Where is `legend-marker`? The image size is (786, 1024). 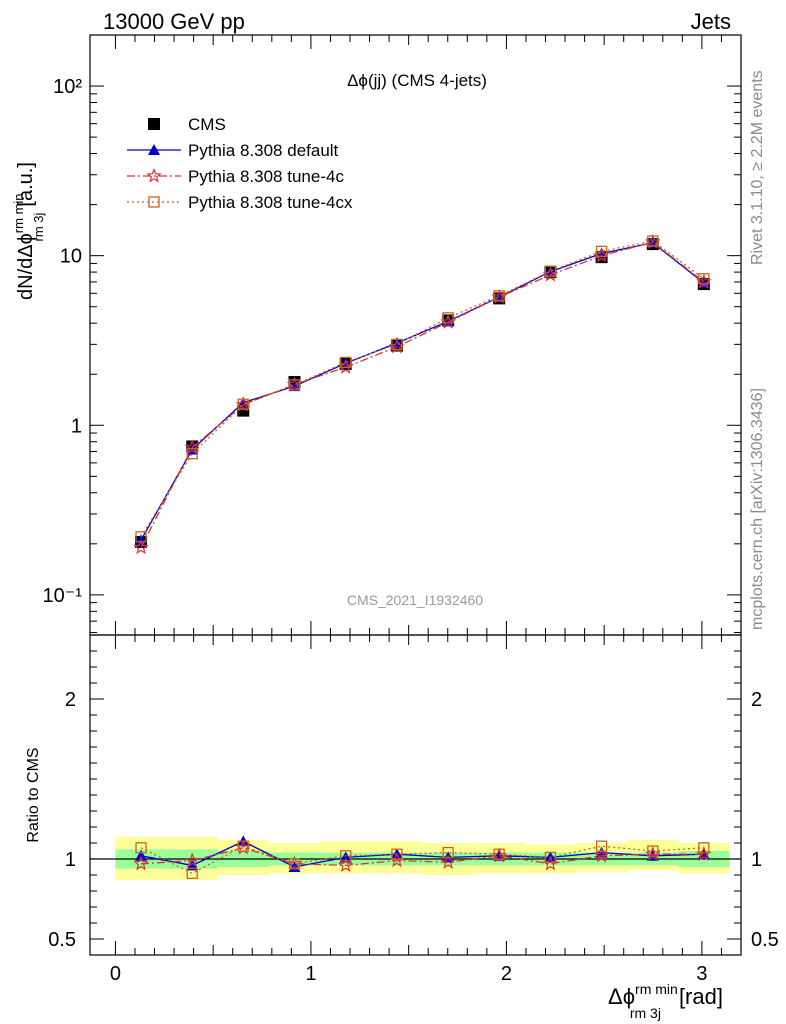 legend-marker is located at coordinates (154, 124).